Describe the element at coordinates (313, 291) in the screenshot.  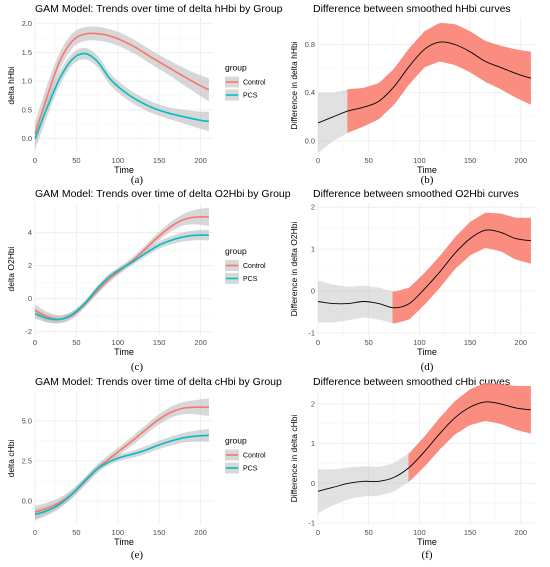
I see `y-tick-label: 0` at that location.